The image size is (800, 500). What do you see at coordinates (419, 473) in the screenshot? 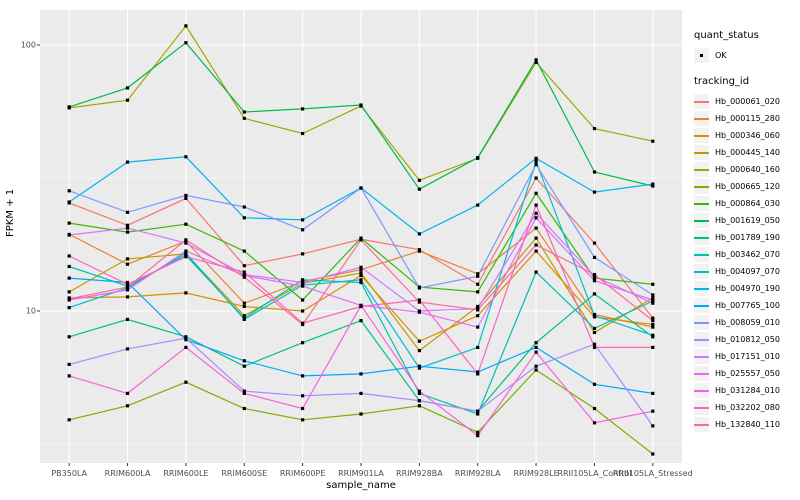
I see `x-tick-label: RRIM928BA` at bounding box center [419, 473].